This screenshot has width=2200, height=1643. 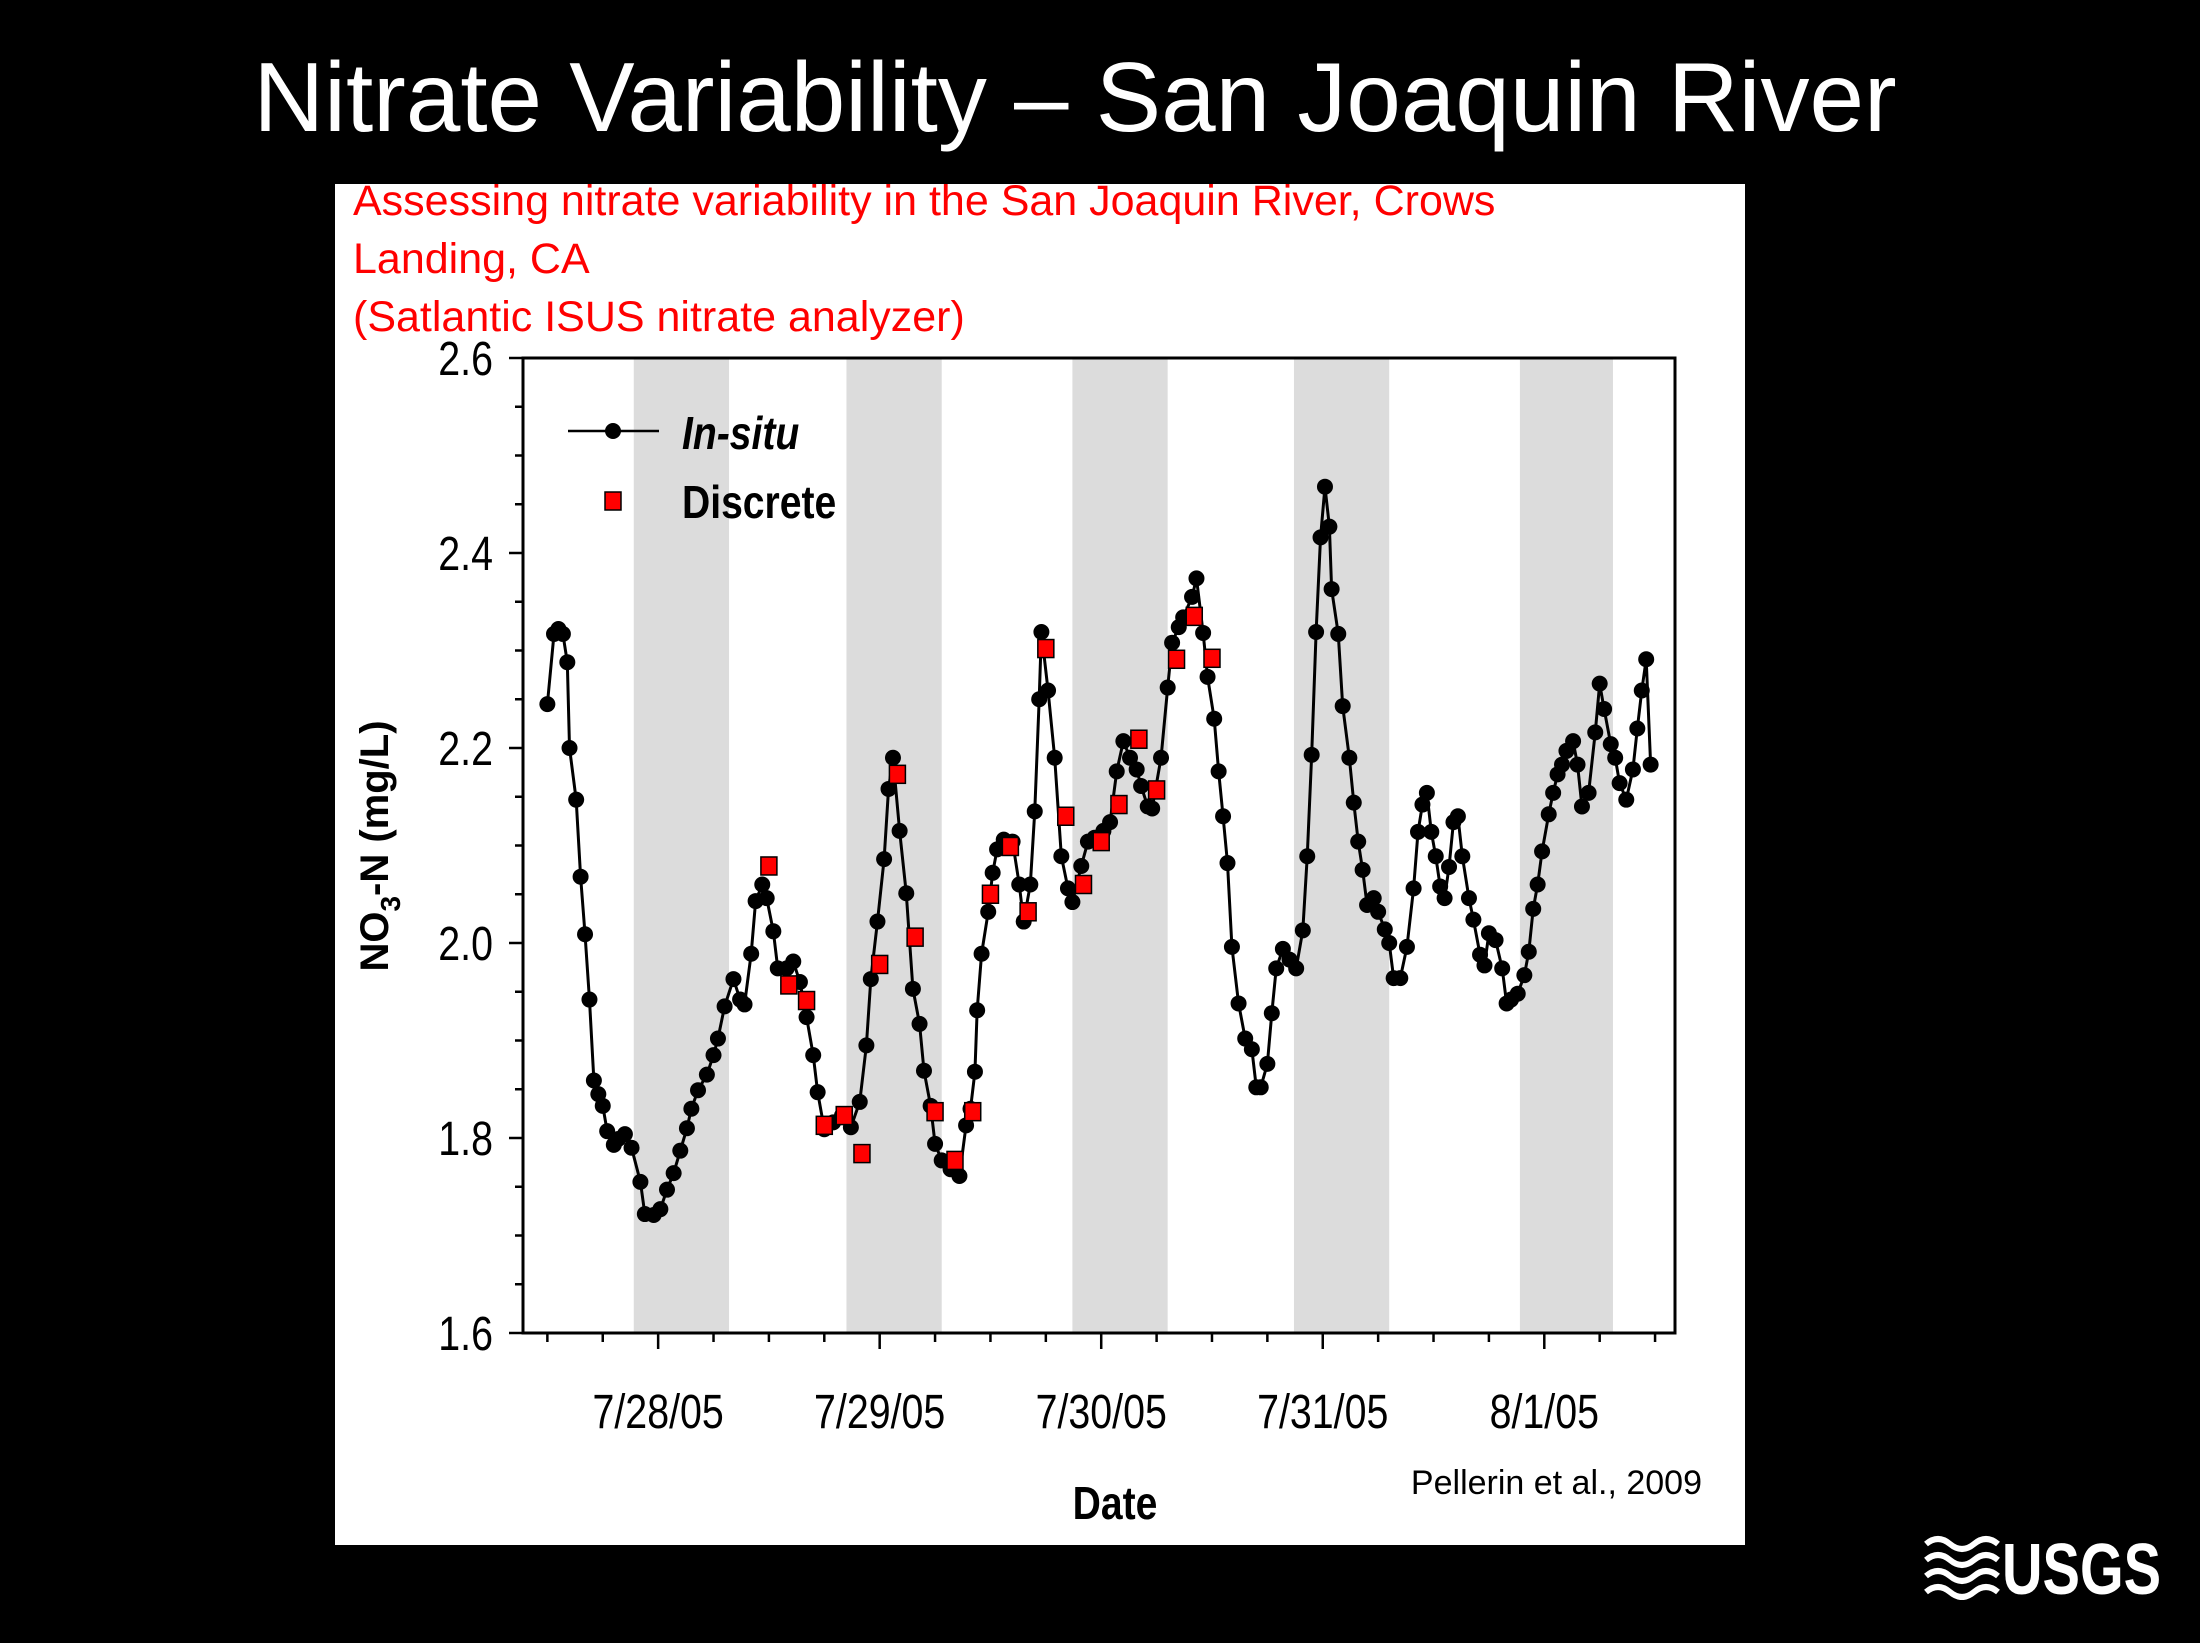 What do you see at coordinates (465, 554) in the screenshot?
I see `y-tick-label: 2.4` at bounding box center [465, 554].